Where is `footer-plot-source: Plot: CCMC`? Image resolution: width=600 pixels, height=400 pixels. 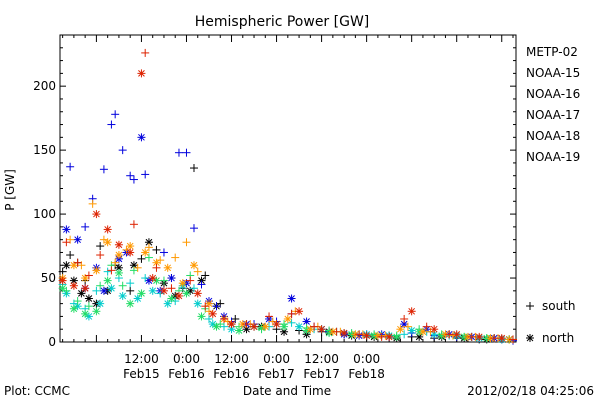
footer-plot-source: Plot: CCMC is located at coordinates (37, 391).